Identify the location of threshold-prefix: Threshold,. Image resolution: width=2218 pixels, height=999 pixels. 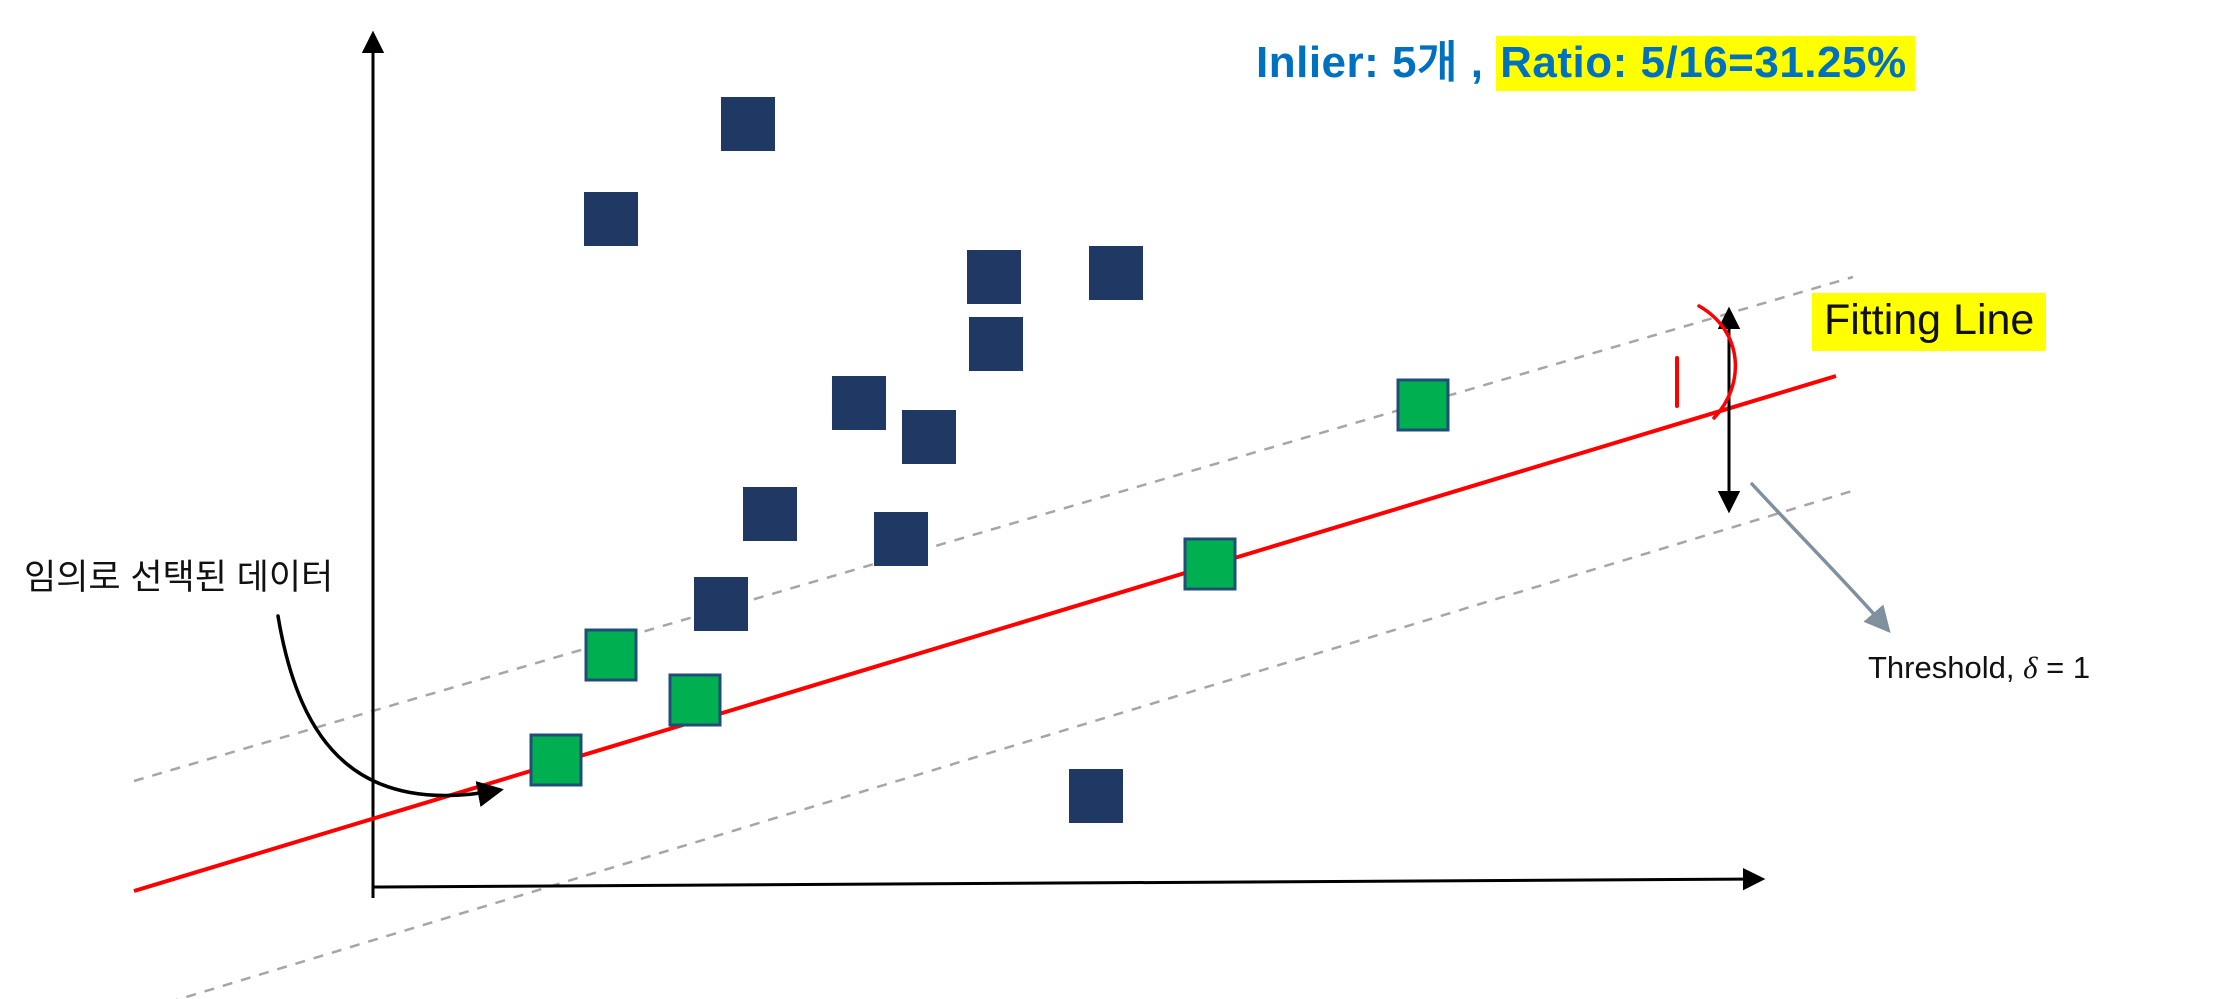
(1946, 667).